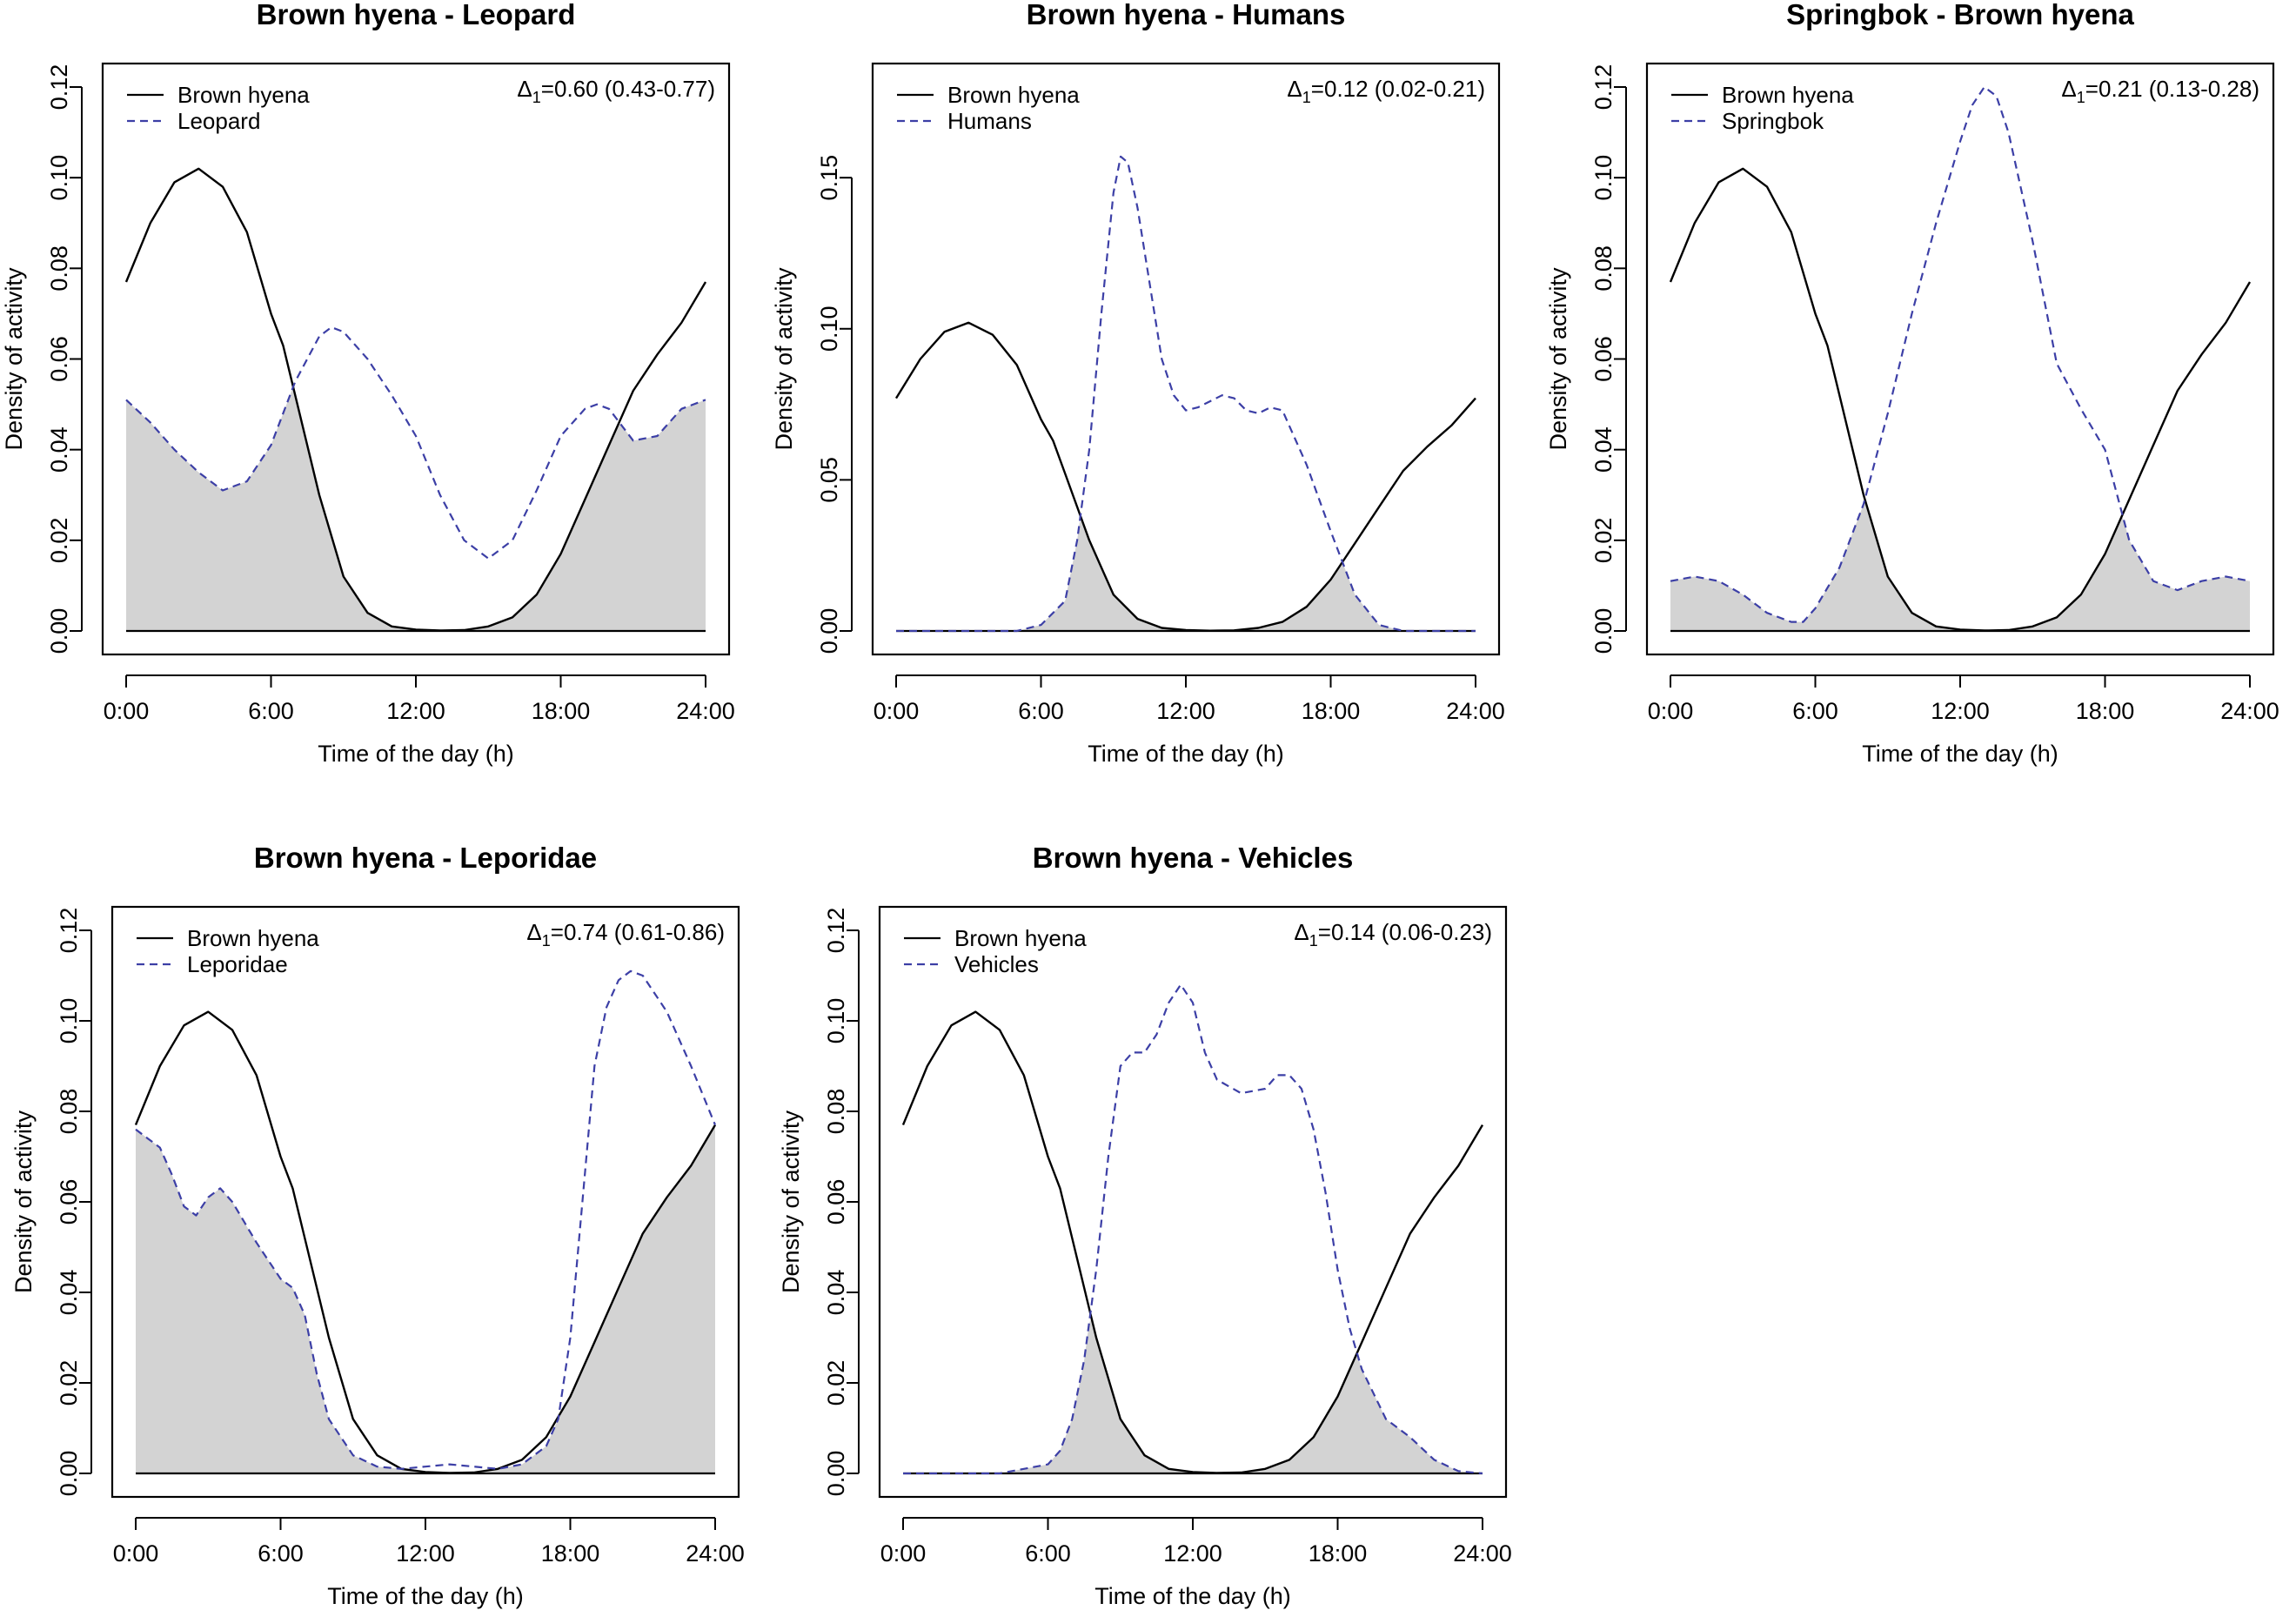  I want to click on series-line-leporidae, so click(426, 1220).